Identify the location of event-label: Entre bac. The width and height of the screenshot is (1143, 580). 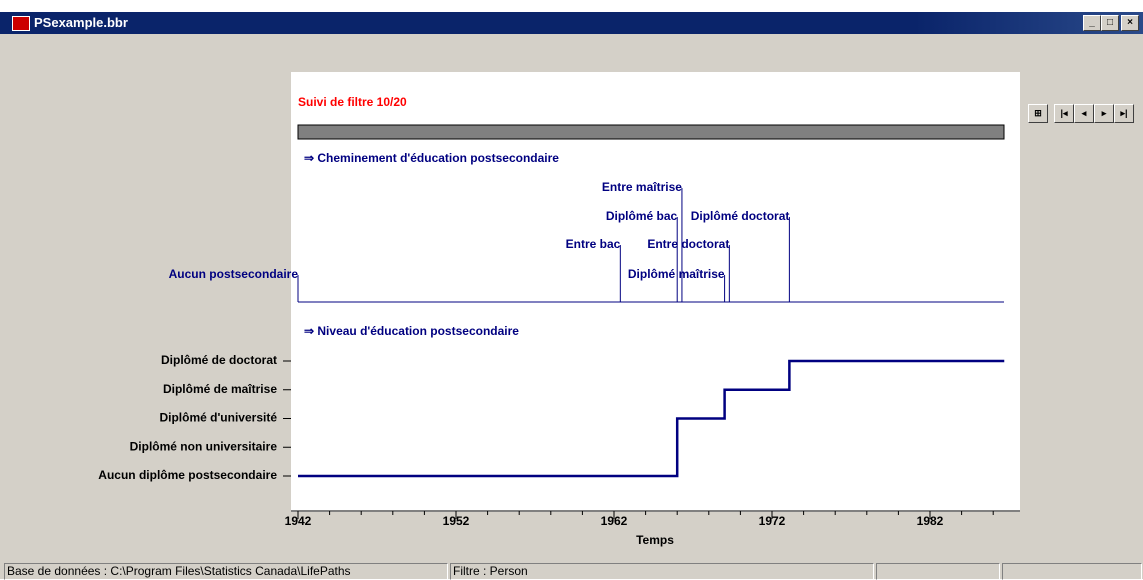
(593, 244).